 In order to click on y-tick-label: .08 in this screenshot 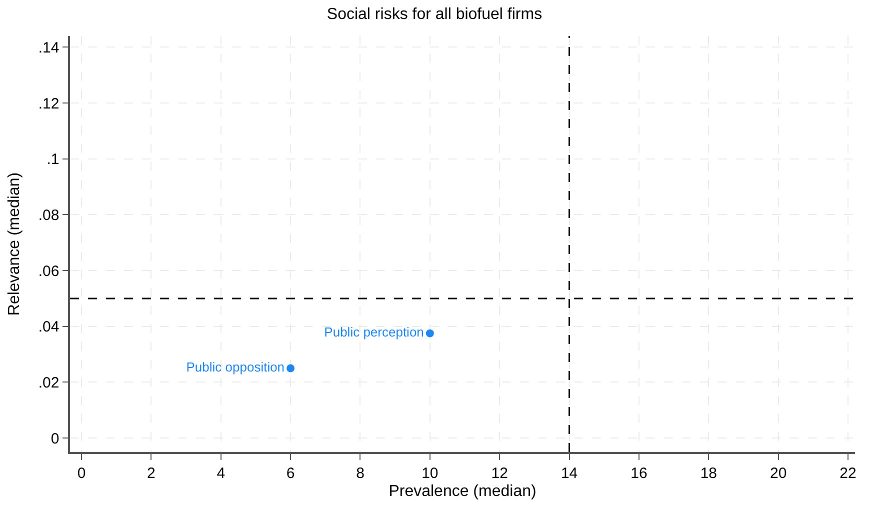, I will do `click(49, 215)`.